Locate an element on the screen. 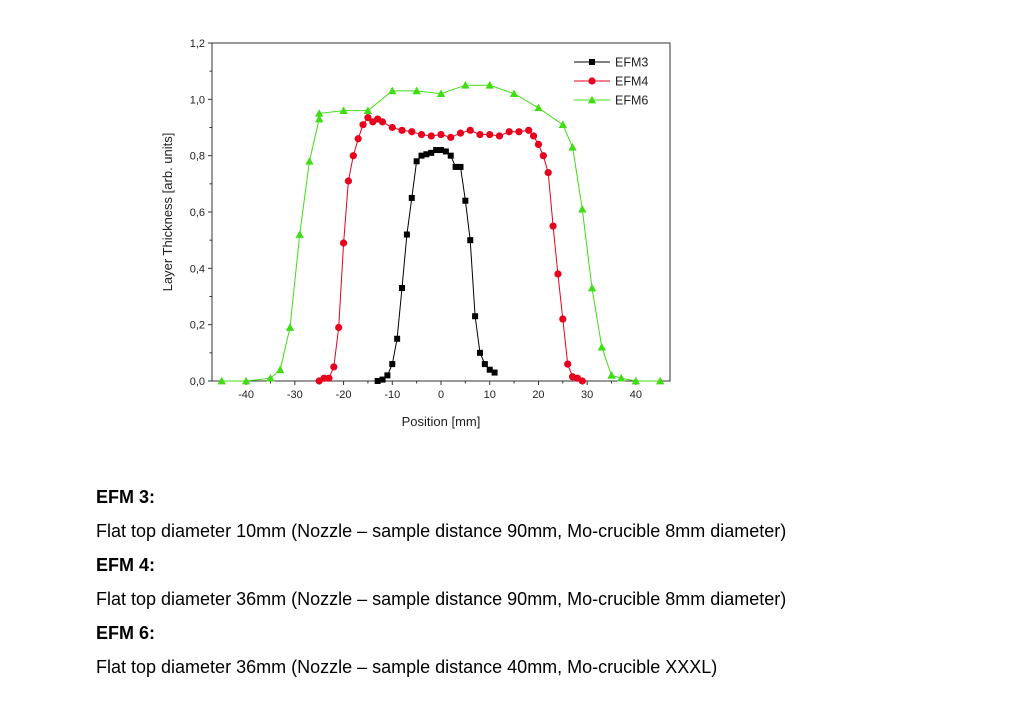  y-tick-label: 0,6 is located at coordinates (197, 213).